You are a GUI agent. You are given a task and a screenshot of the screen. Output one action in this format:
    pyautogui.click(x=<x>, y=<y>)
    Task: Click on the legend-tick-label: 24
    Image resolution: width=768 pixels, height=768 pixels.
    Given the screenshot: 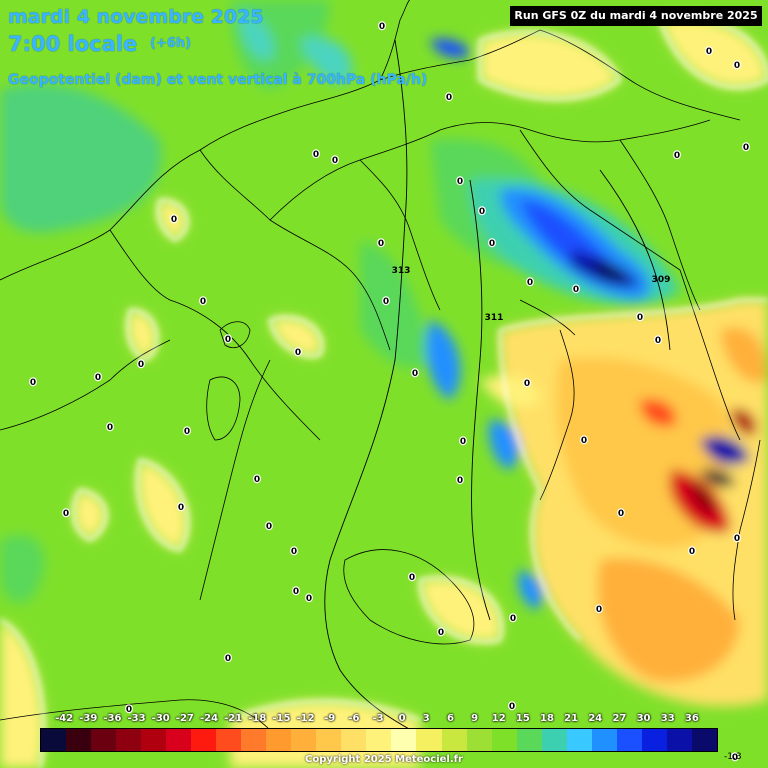 What is the action you would take?
    pyautogui.click(x=595, y=718)
    